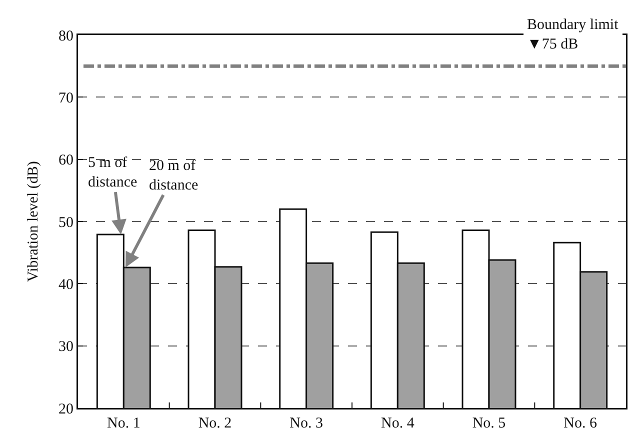  I want to click on y-tick-label: 50, so click(66, 222).